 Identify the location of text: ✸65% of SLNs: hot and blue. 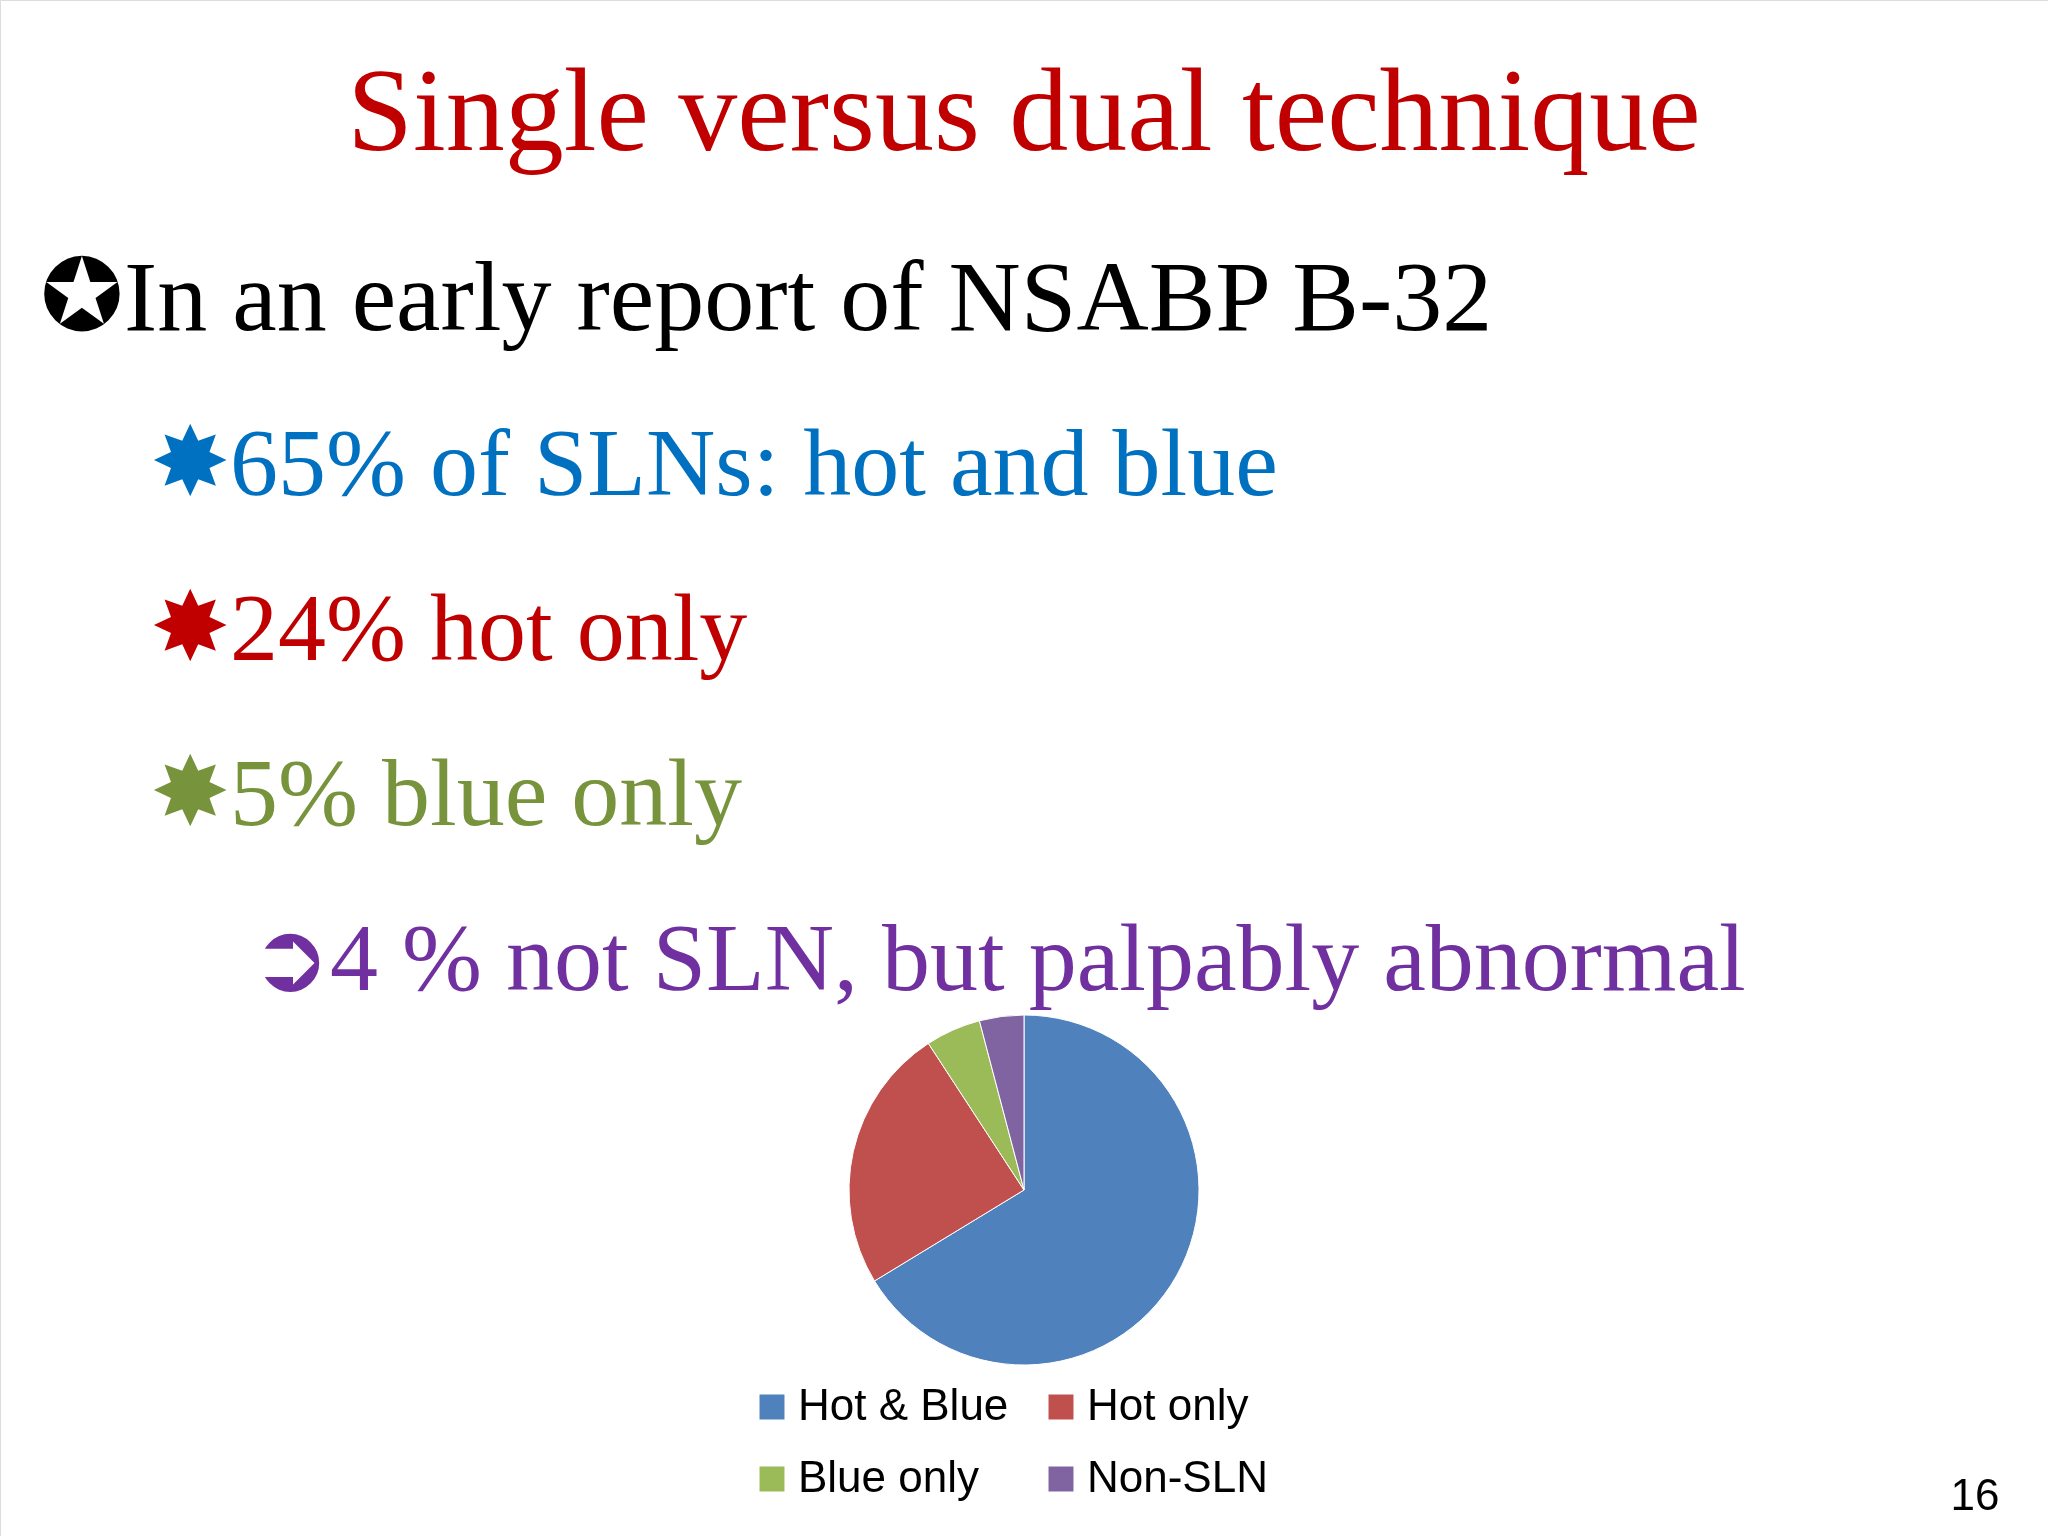
(714, 462).